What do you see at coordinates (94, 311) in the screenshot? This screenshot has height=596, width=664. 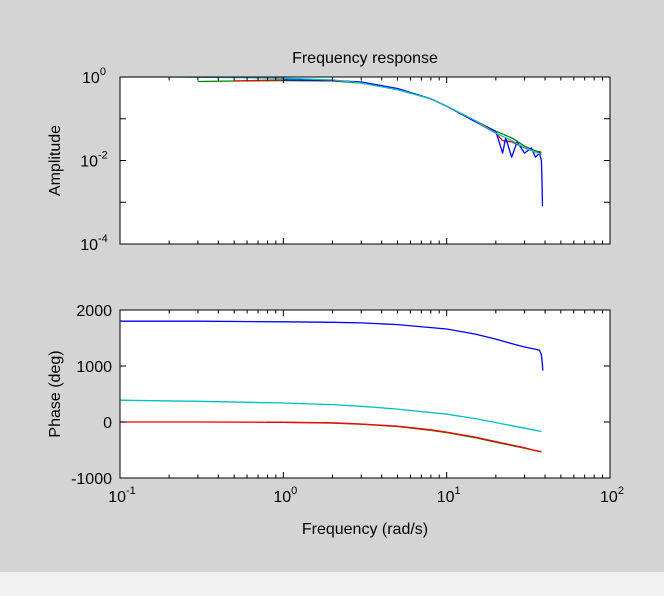 I see `y-tick-label: 2000` at bounding box center [94, 311].